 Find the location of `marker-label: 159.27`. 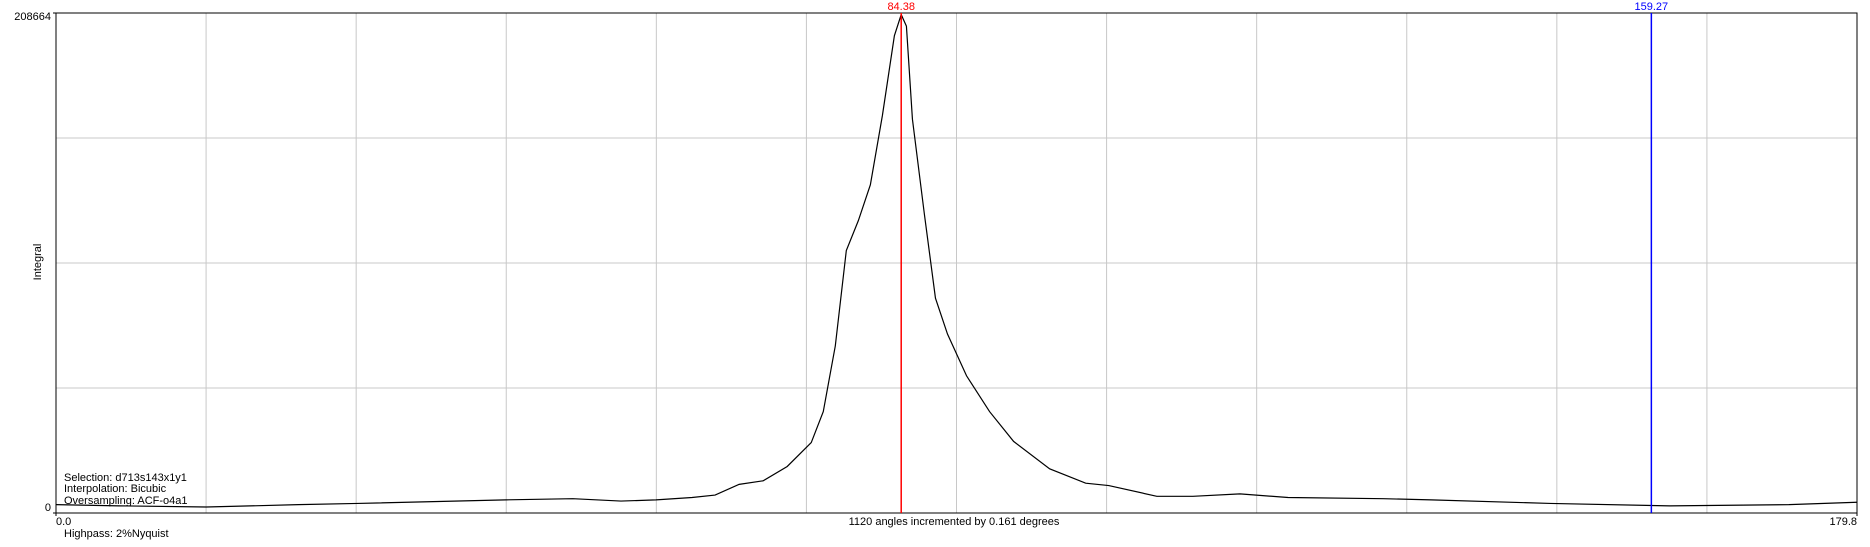

marker-label: 159.27 is located at coordinates (1652, 7).